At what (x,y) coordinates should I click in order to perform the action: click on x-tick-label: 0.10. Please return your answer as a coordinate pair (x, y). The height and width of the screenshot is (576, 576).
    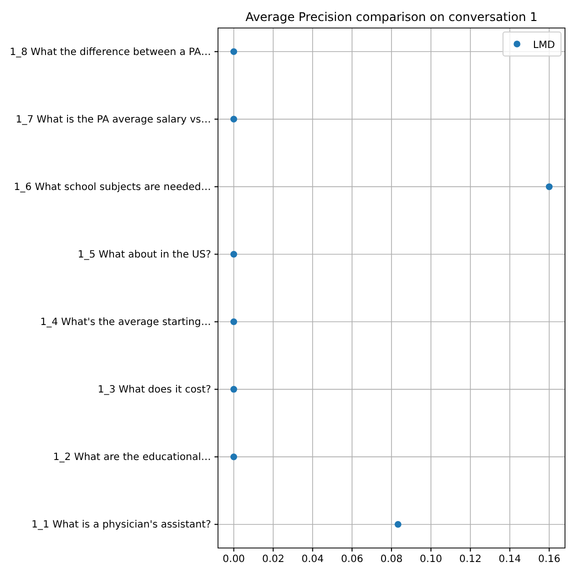
    Looking at the image, I should click on (431, 560).